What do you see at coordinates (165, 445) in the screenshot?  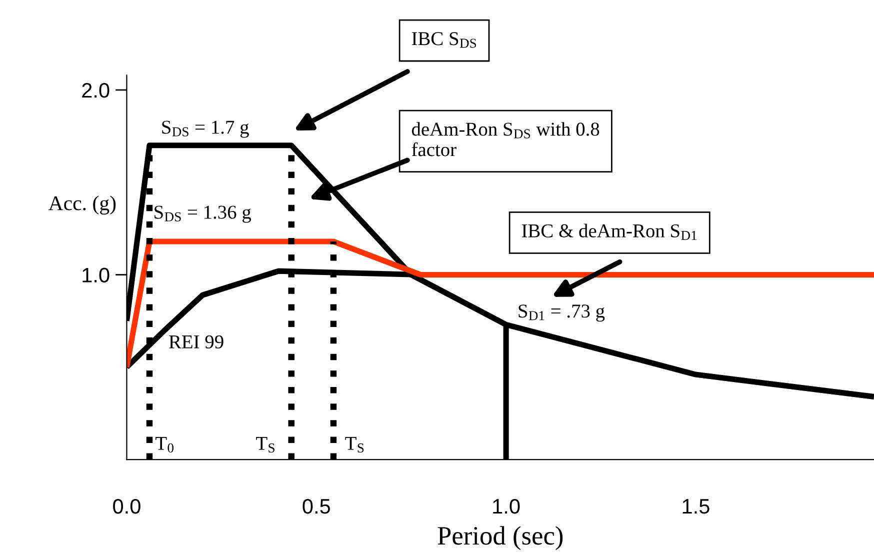 I see `annotation: T$_{0}$` at bounding box center [165, 445].